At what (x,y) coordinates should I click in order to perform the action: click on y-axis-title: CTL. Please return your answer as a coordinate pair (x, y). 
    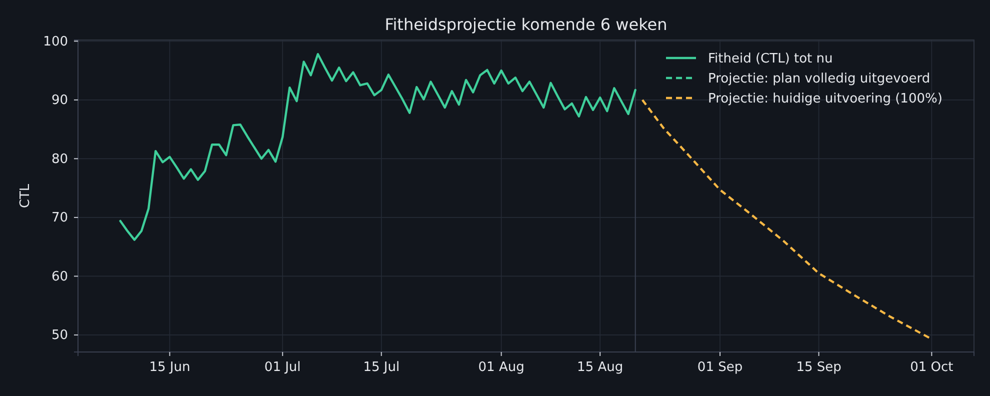
    Looking at the image, I should click on (25, 195).